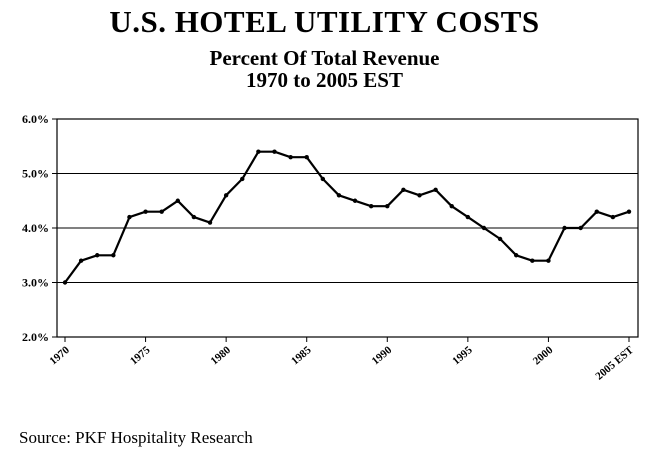 The width and height of the screenshot is (649, 461). What do you see at coordinates (614, 363) in the screenshot?
I see `x-tick-label: 2005 EST` at bounding box center [614, 363].